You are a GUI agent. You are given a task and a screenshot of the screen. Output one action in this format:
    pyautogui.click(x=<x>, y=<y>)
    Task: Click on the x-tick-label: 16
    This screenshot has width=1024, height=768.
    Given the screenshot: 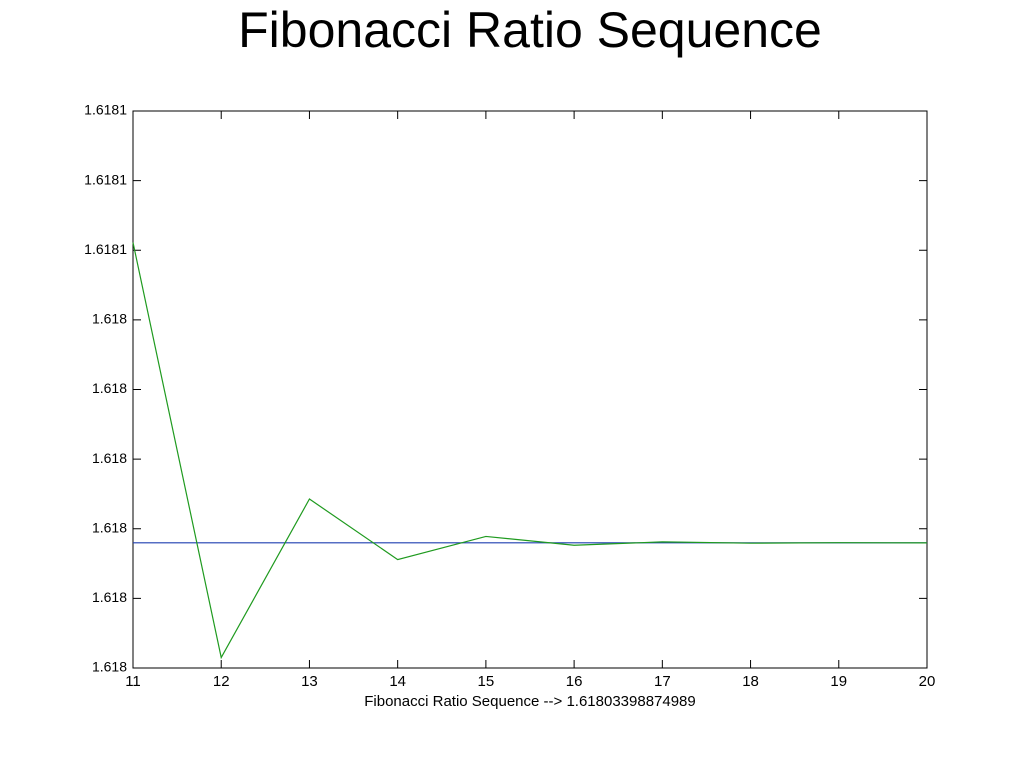 What is the action you would take?
    pyautogui.click(x=574, y=681)
    